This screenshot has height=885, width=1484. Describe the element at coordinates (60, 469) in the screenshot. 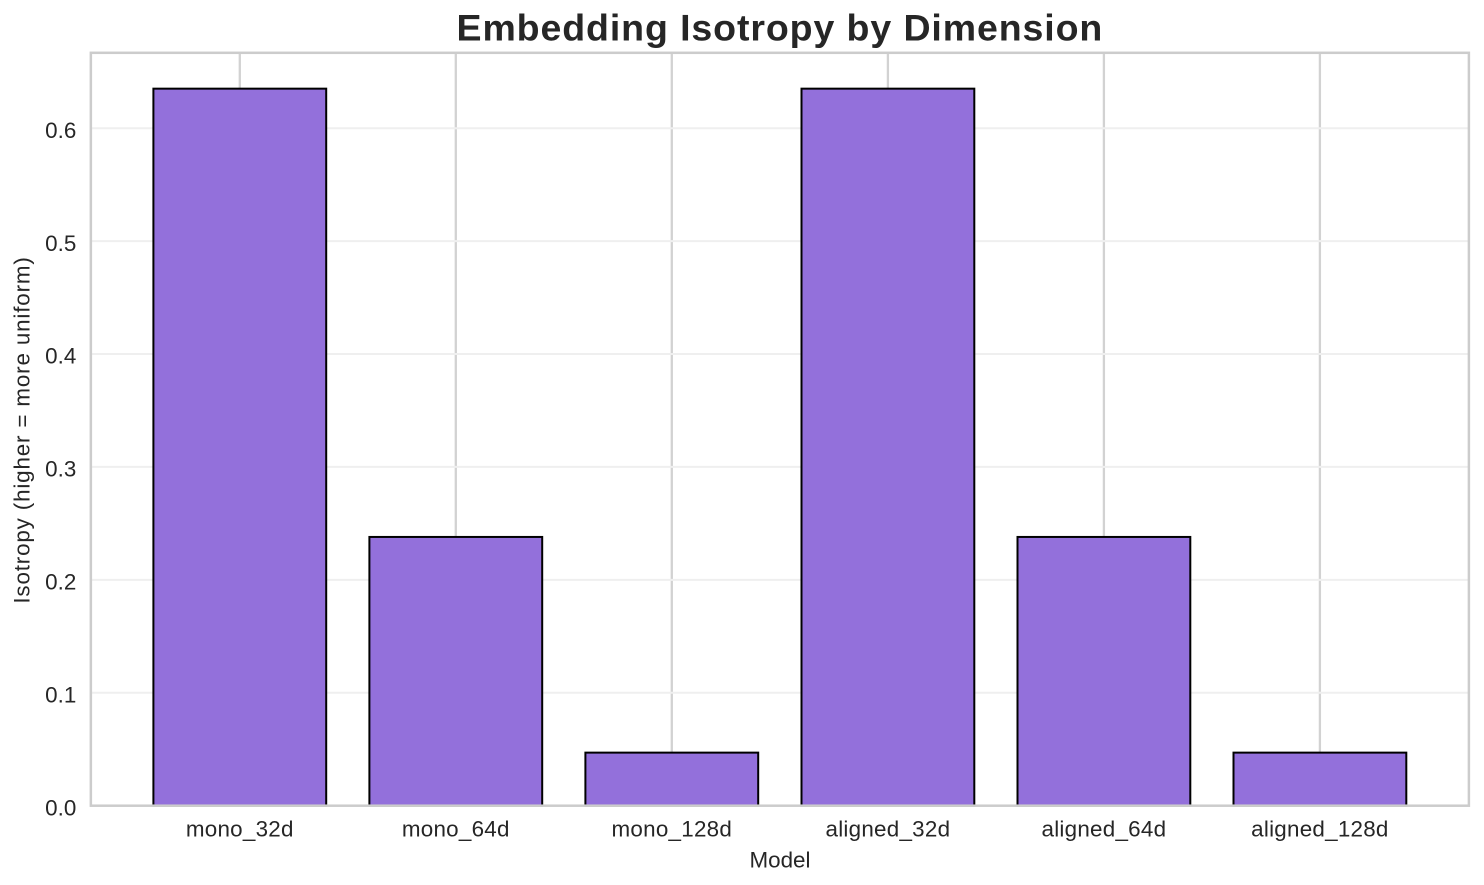

I see `svg-text: 0.3` at that location.